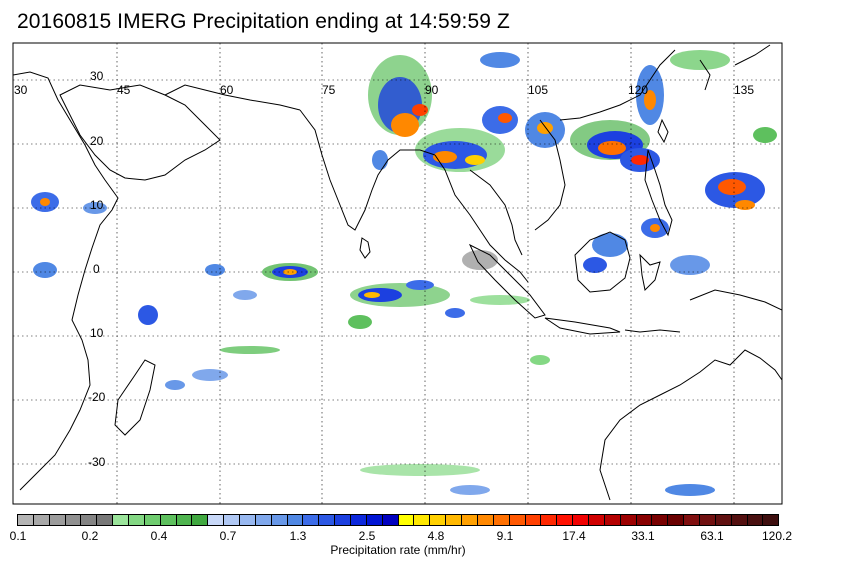 The height and width of the screenshot is (571, 865). I want to click on colorbar-tick-label: 0.7, so click(228, 536).